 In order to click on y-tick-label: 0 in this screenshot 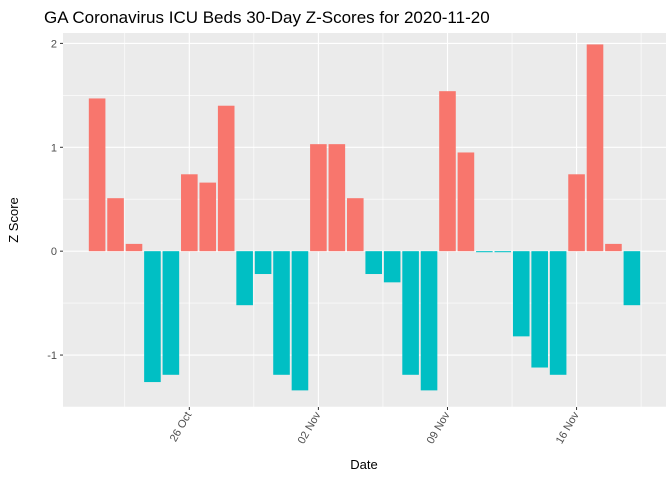, I will do `click(54, 252)`.